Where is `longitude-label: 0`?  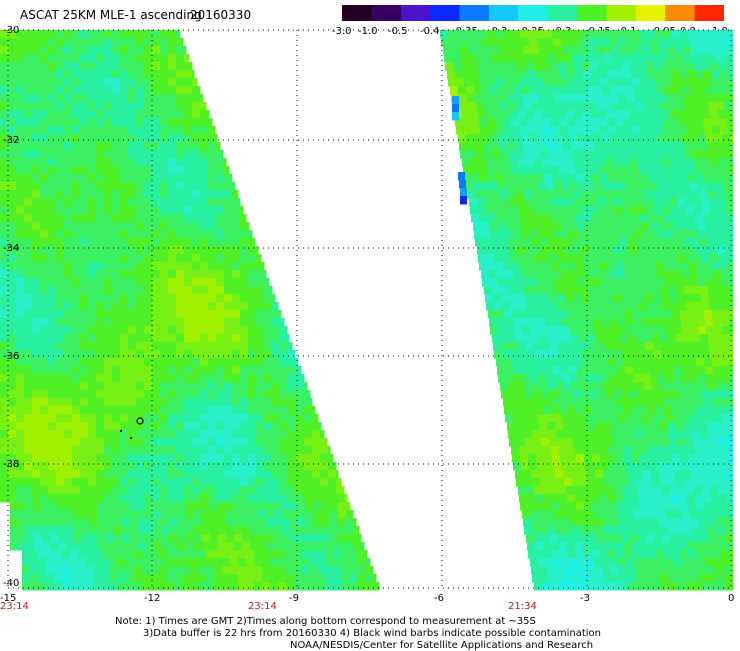
longitude-label: 0 is located at coordinates (731, 598).